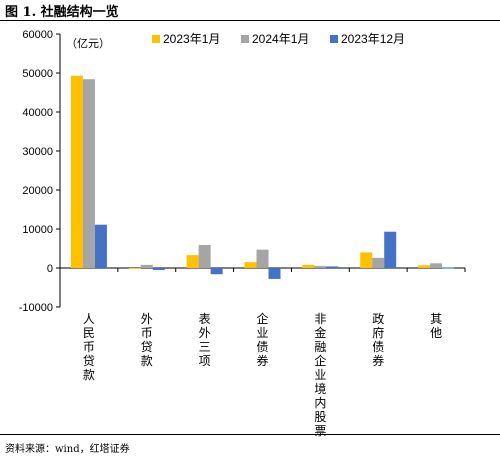 The image size is (500, 459). Describe the element at coordinates (37, 191) in the screenshot. I see `y-tick-label: 20000` at that location.